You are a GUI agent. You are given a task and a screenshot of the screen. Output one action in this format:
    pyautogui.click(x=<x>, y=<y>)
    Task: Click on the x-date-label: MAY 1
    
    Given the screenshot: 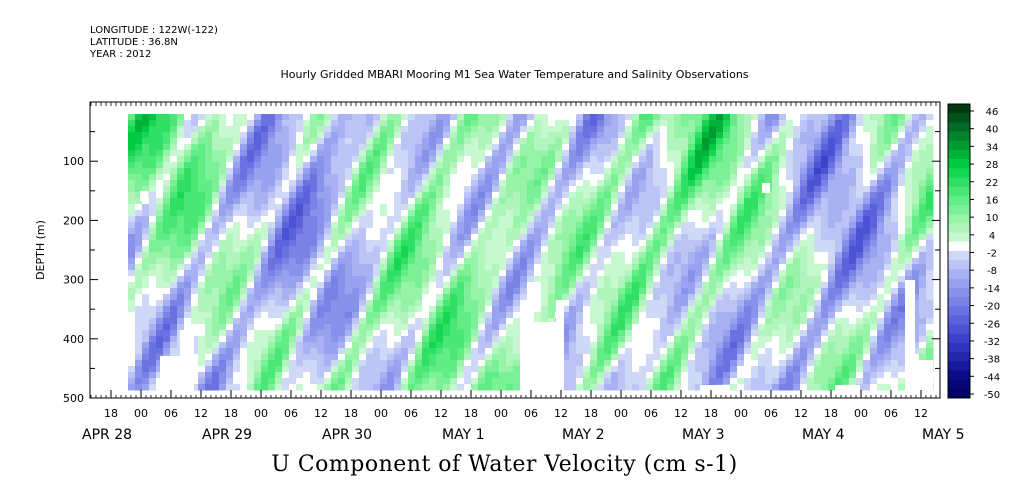 What is the action you would take?
    pyautogui.click(x=463, y=435)
    